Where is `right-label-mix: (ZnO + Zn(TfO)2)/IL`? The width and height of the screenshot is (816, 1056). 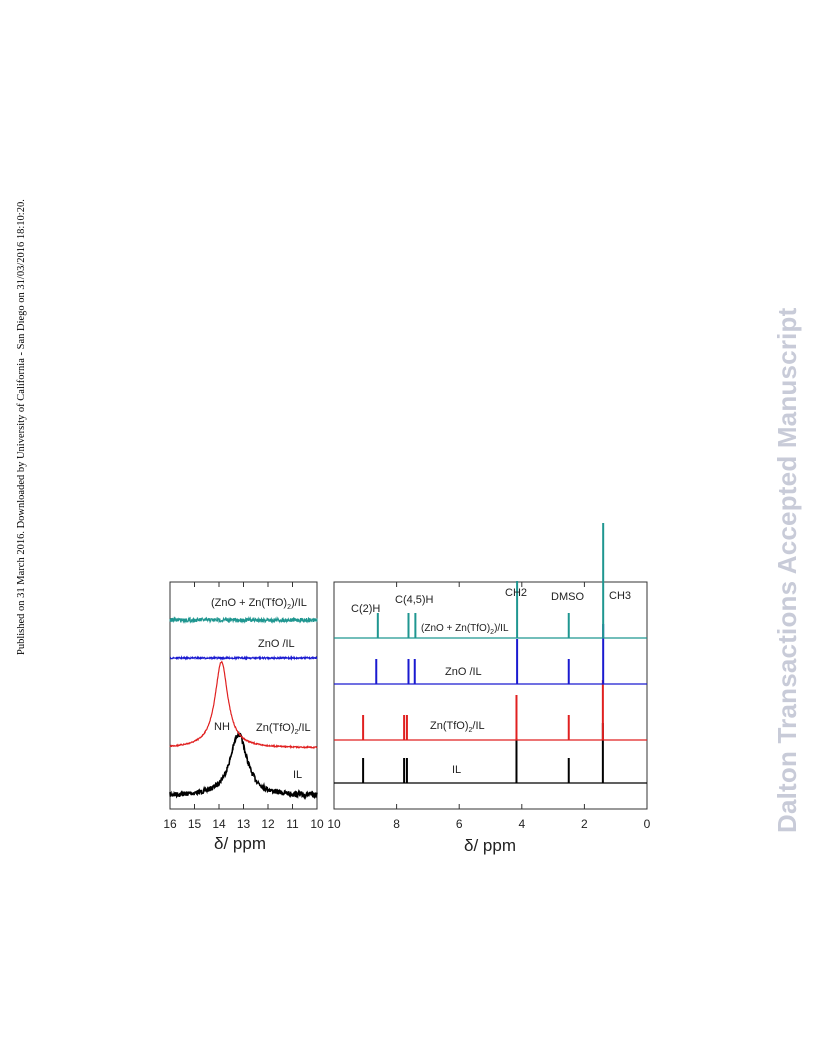
right-label-mix: (ZnO + Zn(TfO)2)/IL is located at coordinates (465, 629).